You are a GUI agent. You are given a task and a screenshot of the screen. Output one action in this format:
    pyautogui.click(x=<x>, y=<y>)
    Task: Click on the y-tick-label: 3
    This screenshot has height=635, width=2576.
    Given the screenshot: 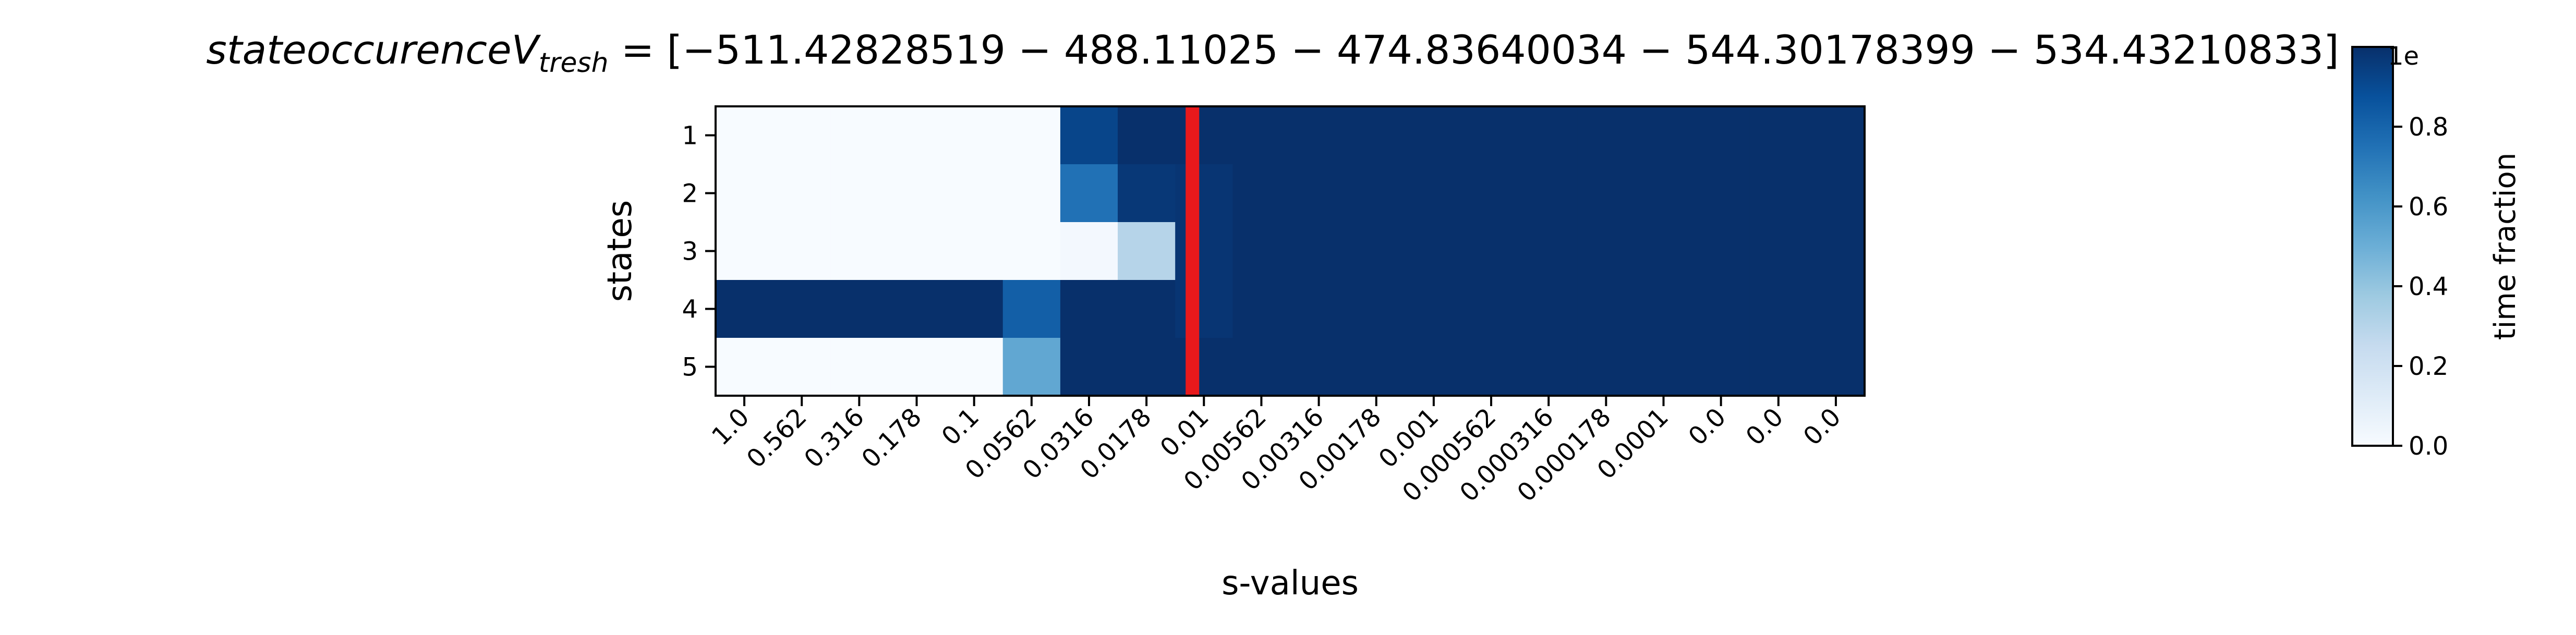 What is the action you would take?
    pyautogui.click(x=690, y=251)
    